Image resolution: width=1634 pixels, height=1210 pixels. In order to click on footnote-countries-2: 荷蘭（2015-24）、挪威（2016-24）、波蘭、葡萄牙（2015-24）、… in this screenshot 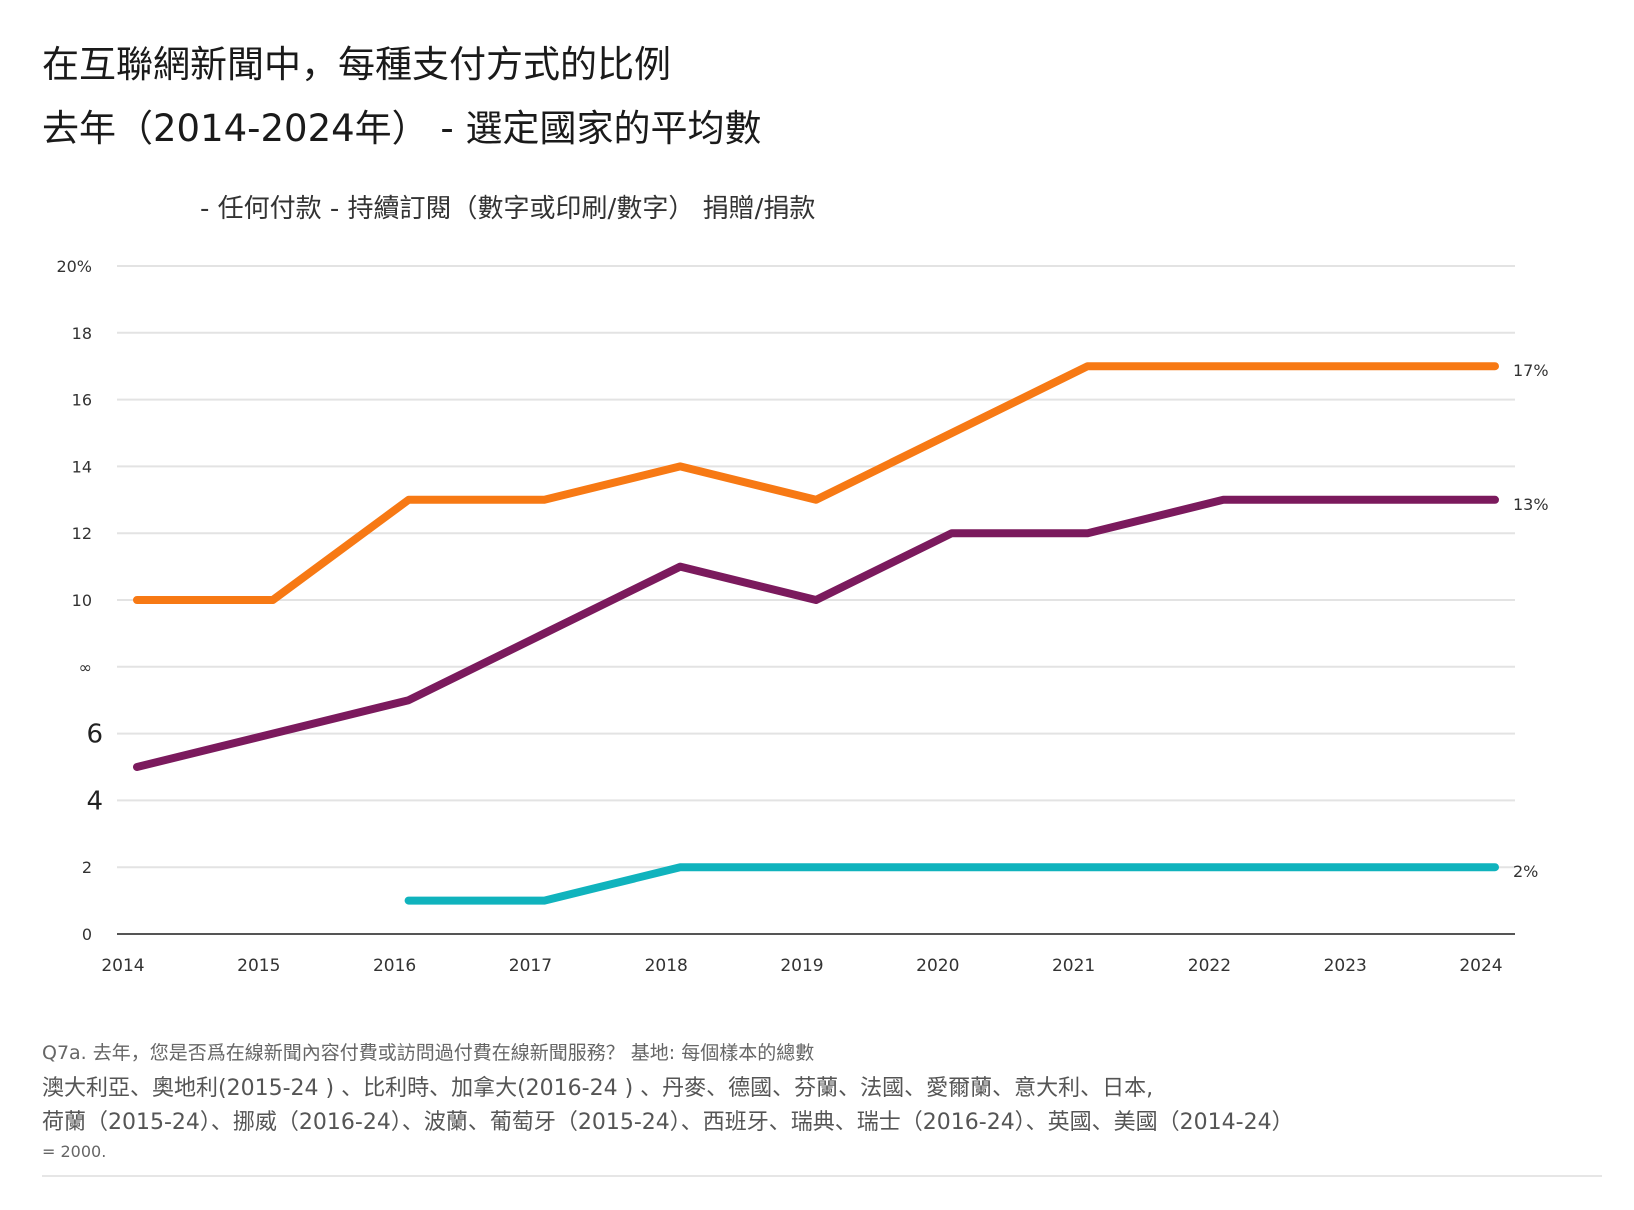, I will do `click(668, 1122)`.